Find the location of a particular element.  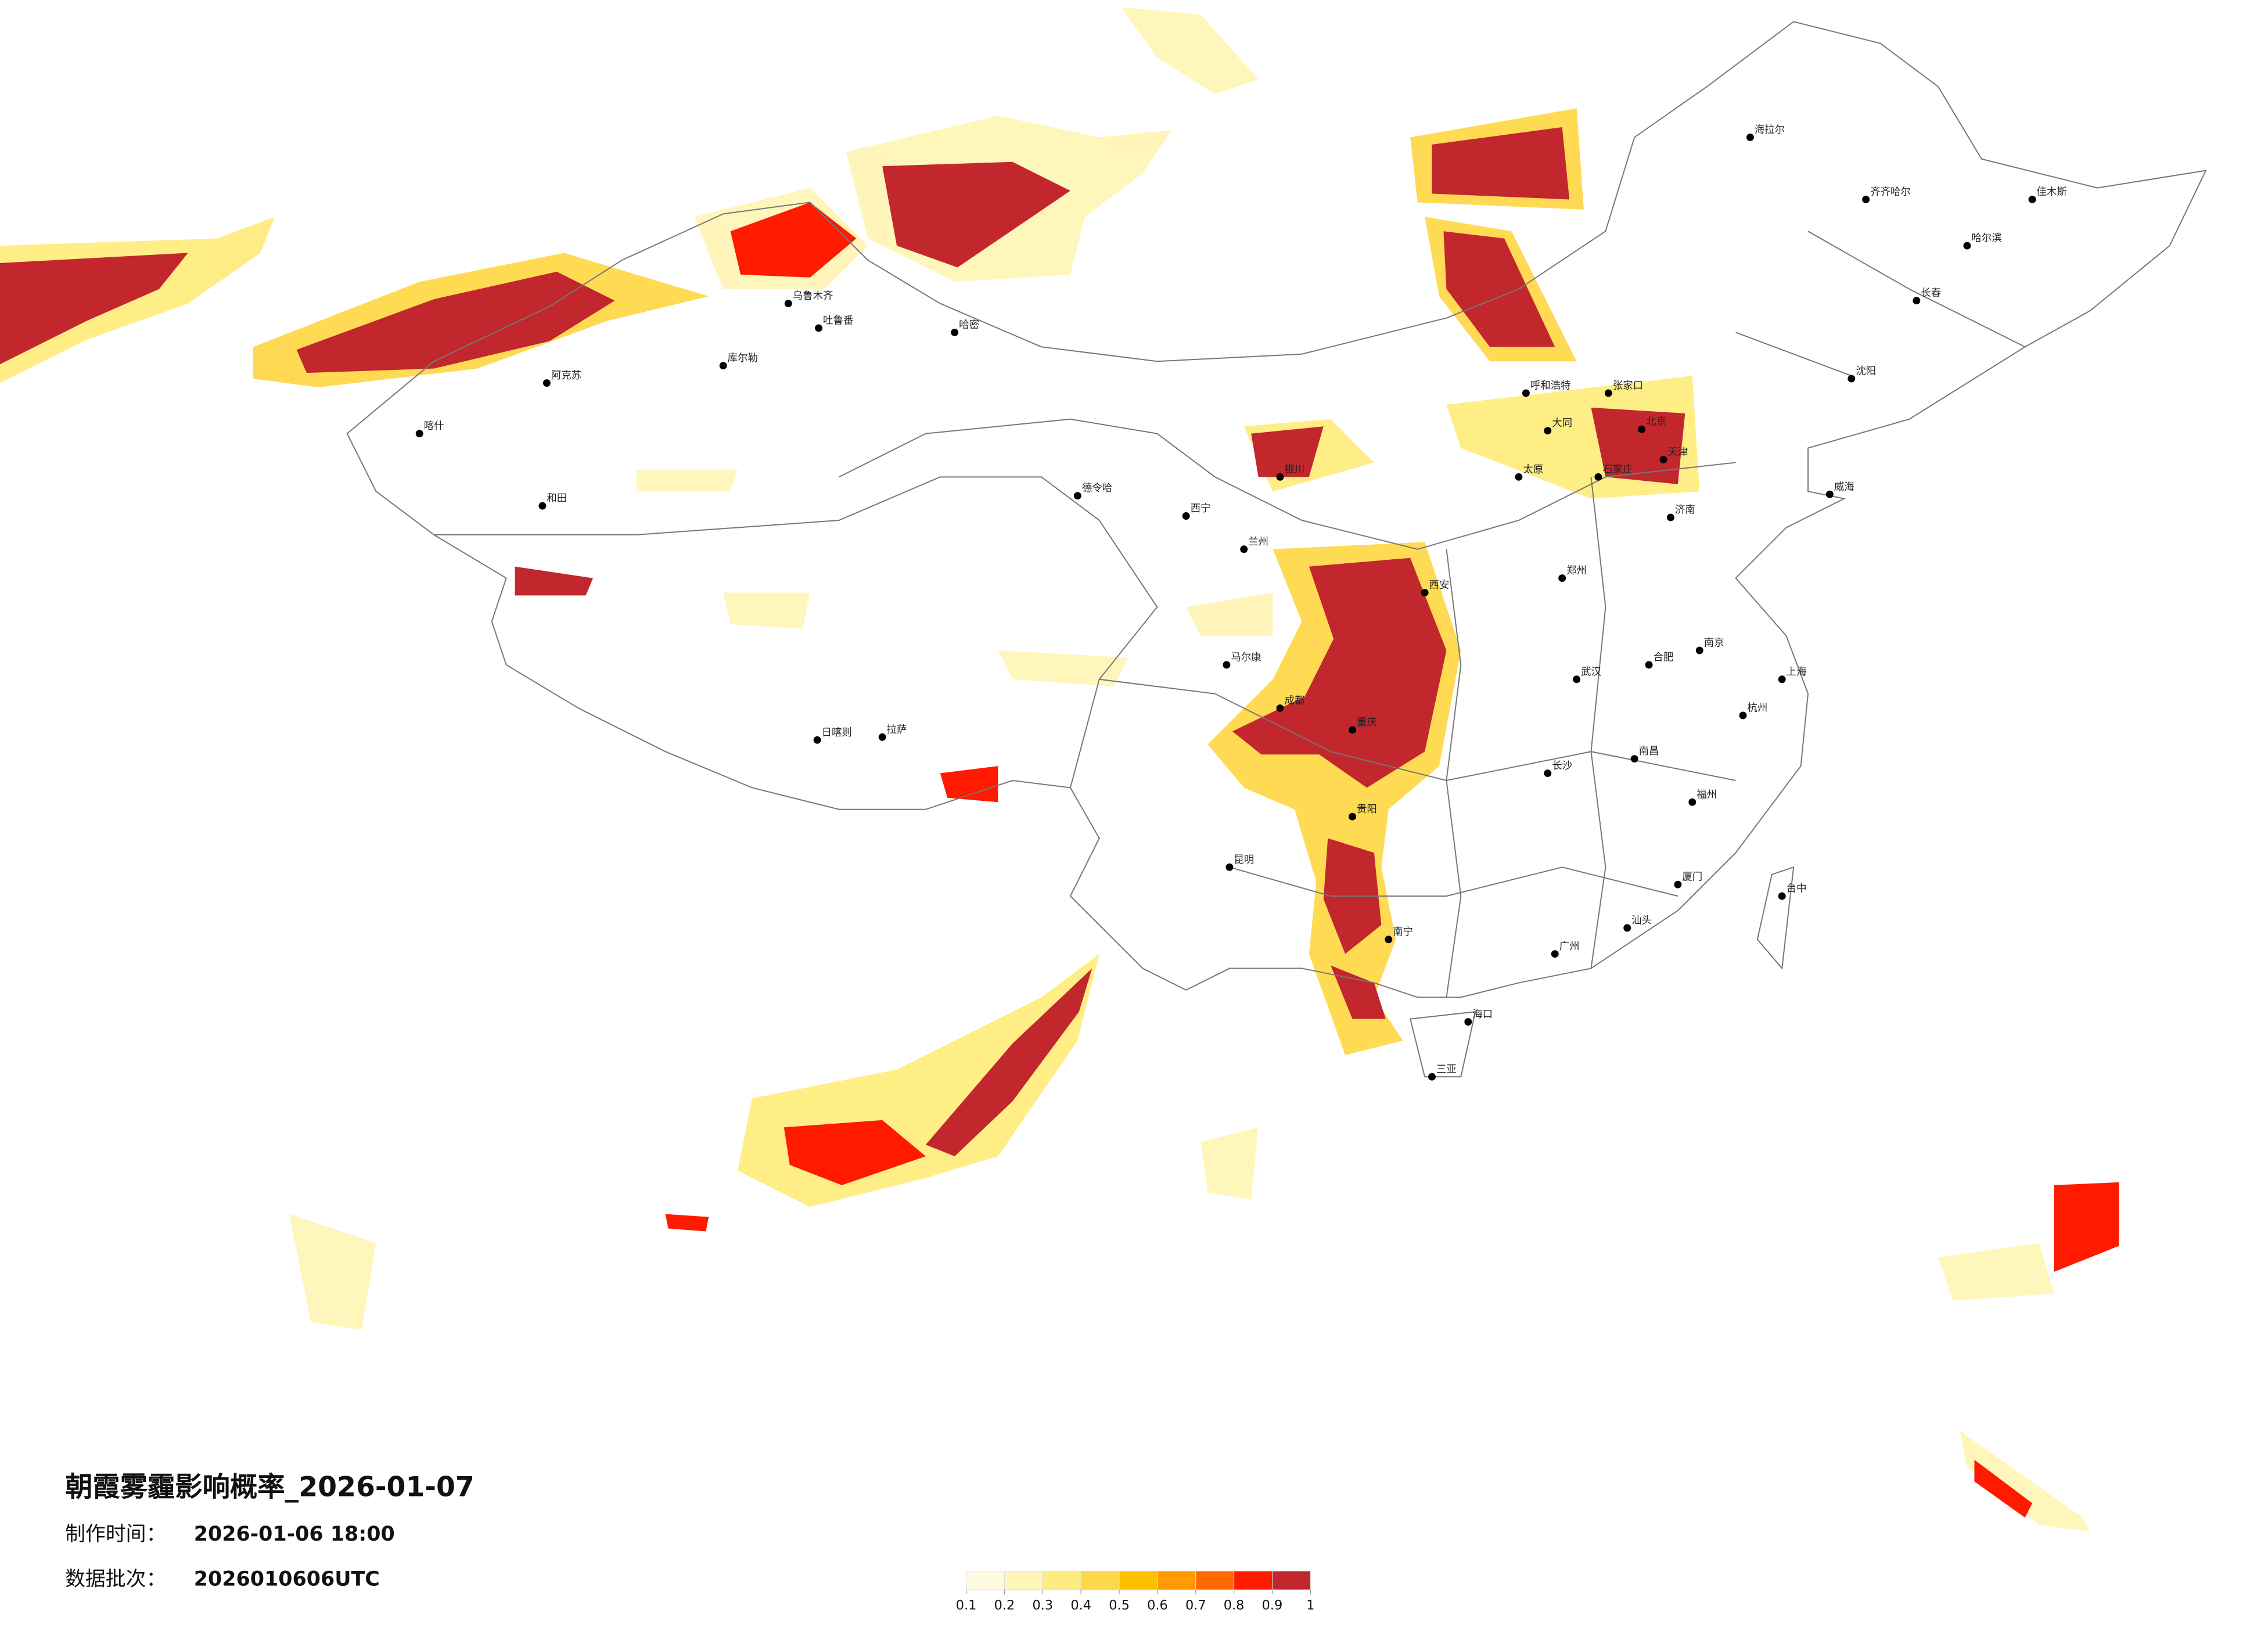

batch-label: 数据批次： is located at coordinates (115, 1579).